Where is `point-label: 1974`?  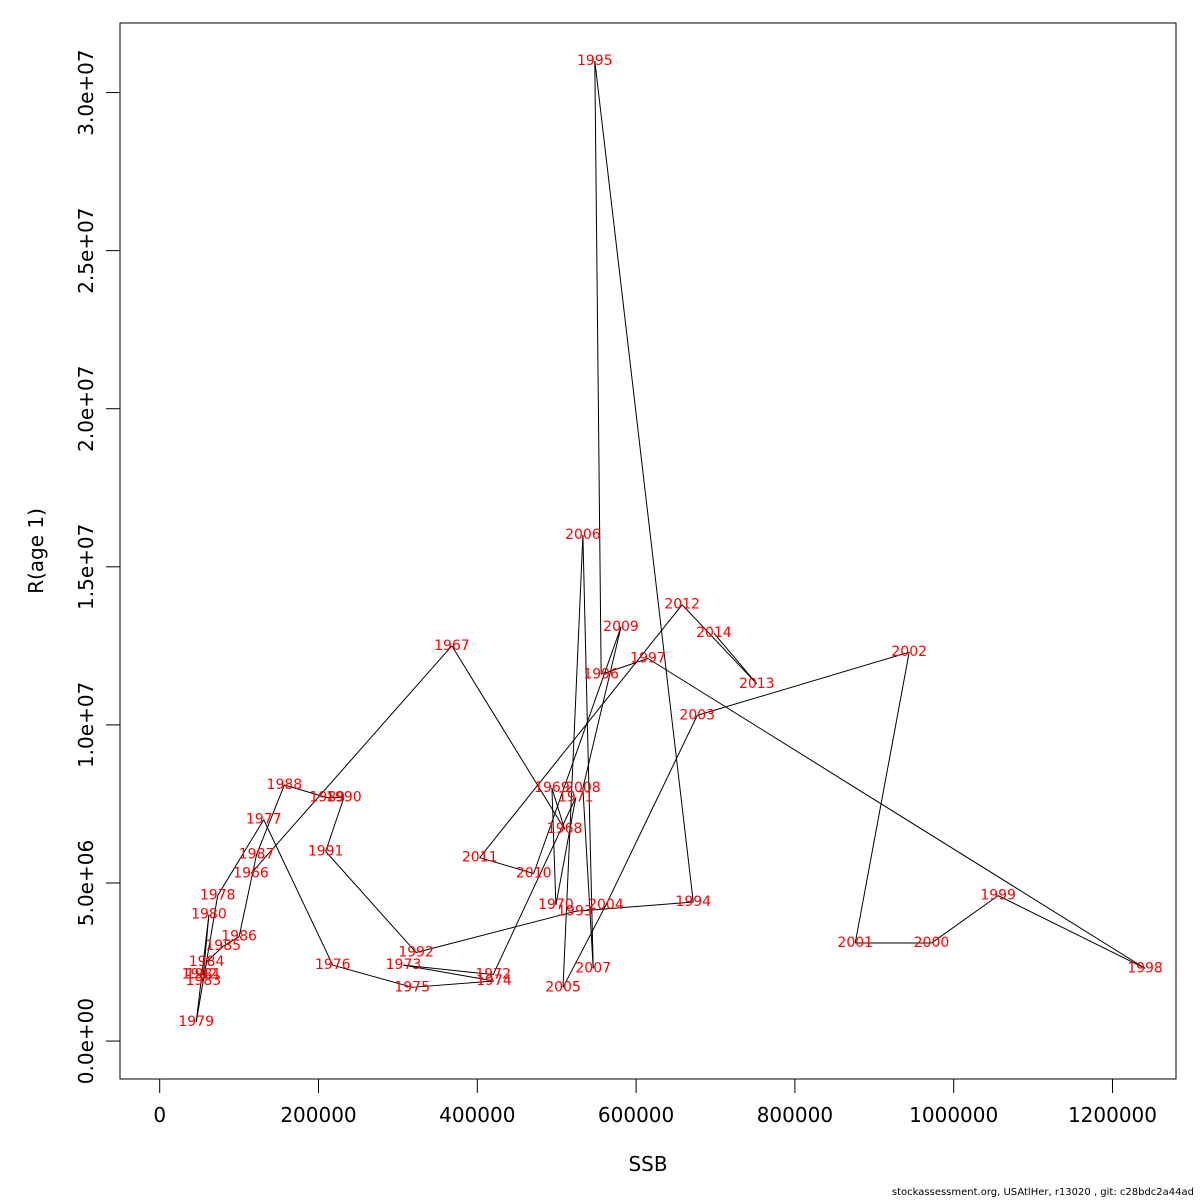 point-label: 1974 is located at coordinates (494, 981).